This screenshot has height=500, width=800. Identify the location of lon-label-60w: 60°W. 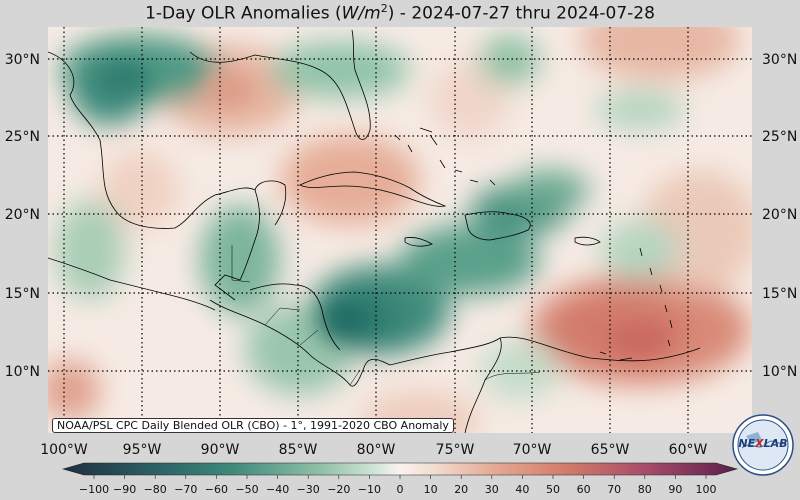
(688, 450).